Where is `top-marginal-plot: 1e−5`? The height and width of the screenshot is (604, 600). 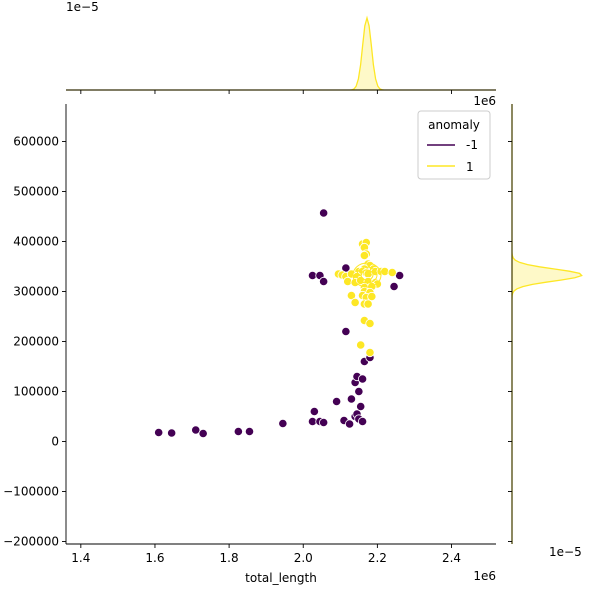 top-marginal-plot: 1e−5 is located at coordinates (281, 45).